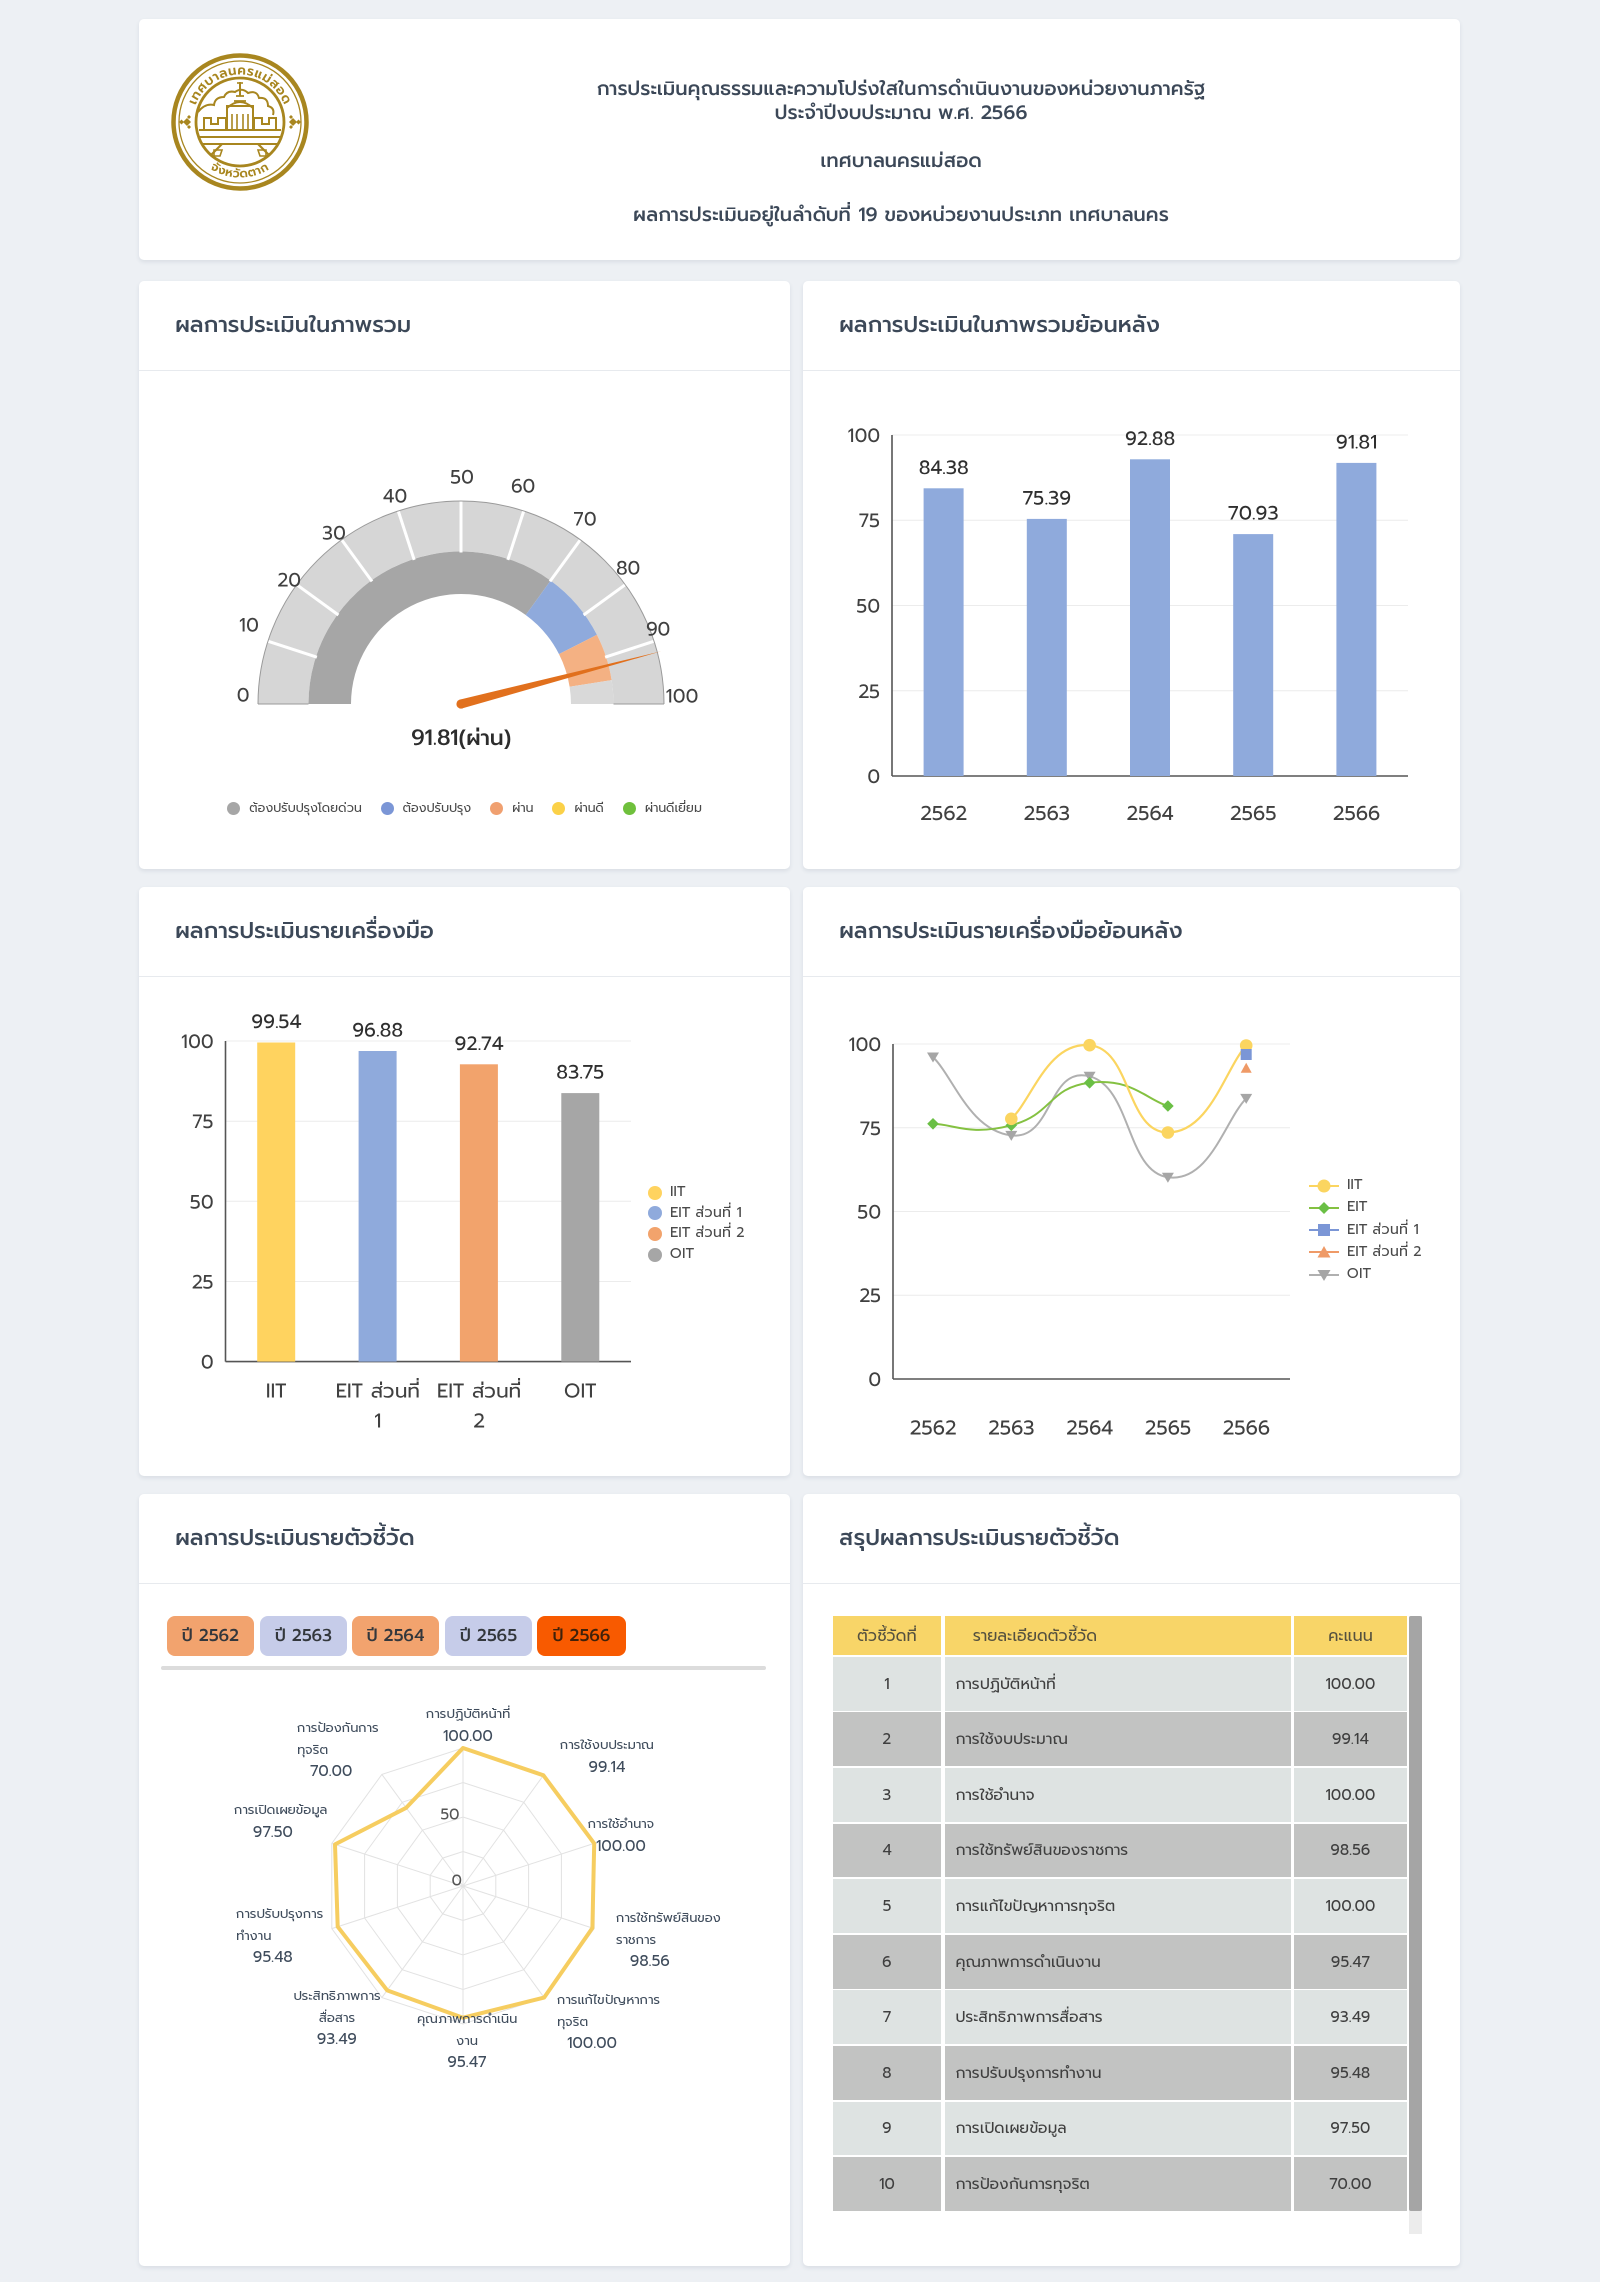 Image resolution: width=1600 pixels, height=2282 pixels. I want to click on svg-text: 1, so click(377, 1422).